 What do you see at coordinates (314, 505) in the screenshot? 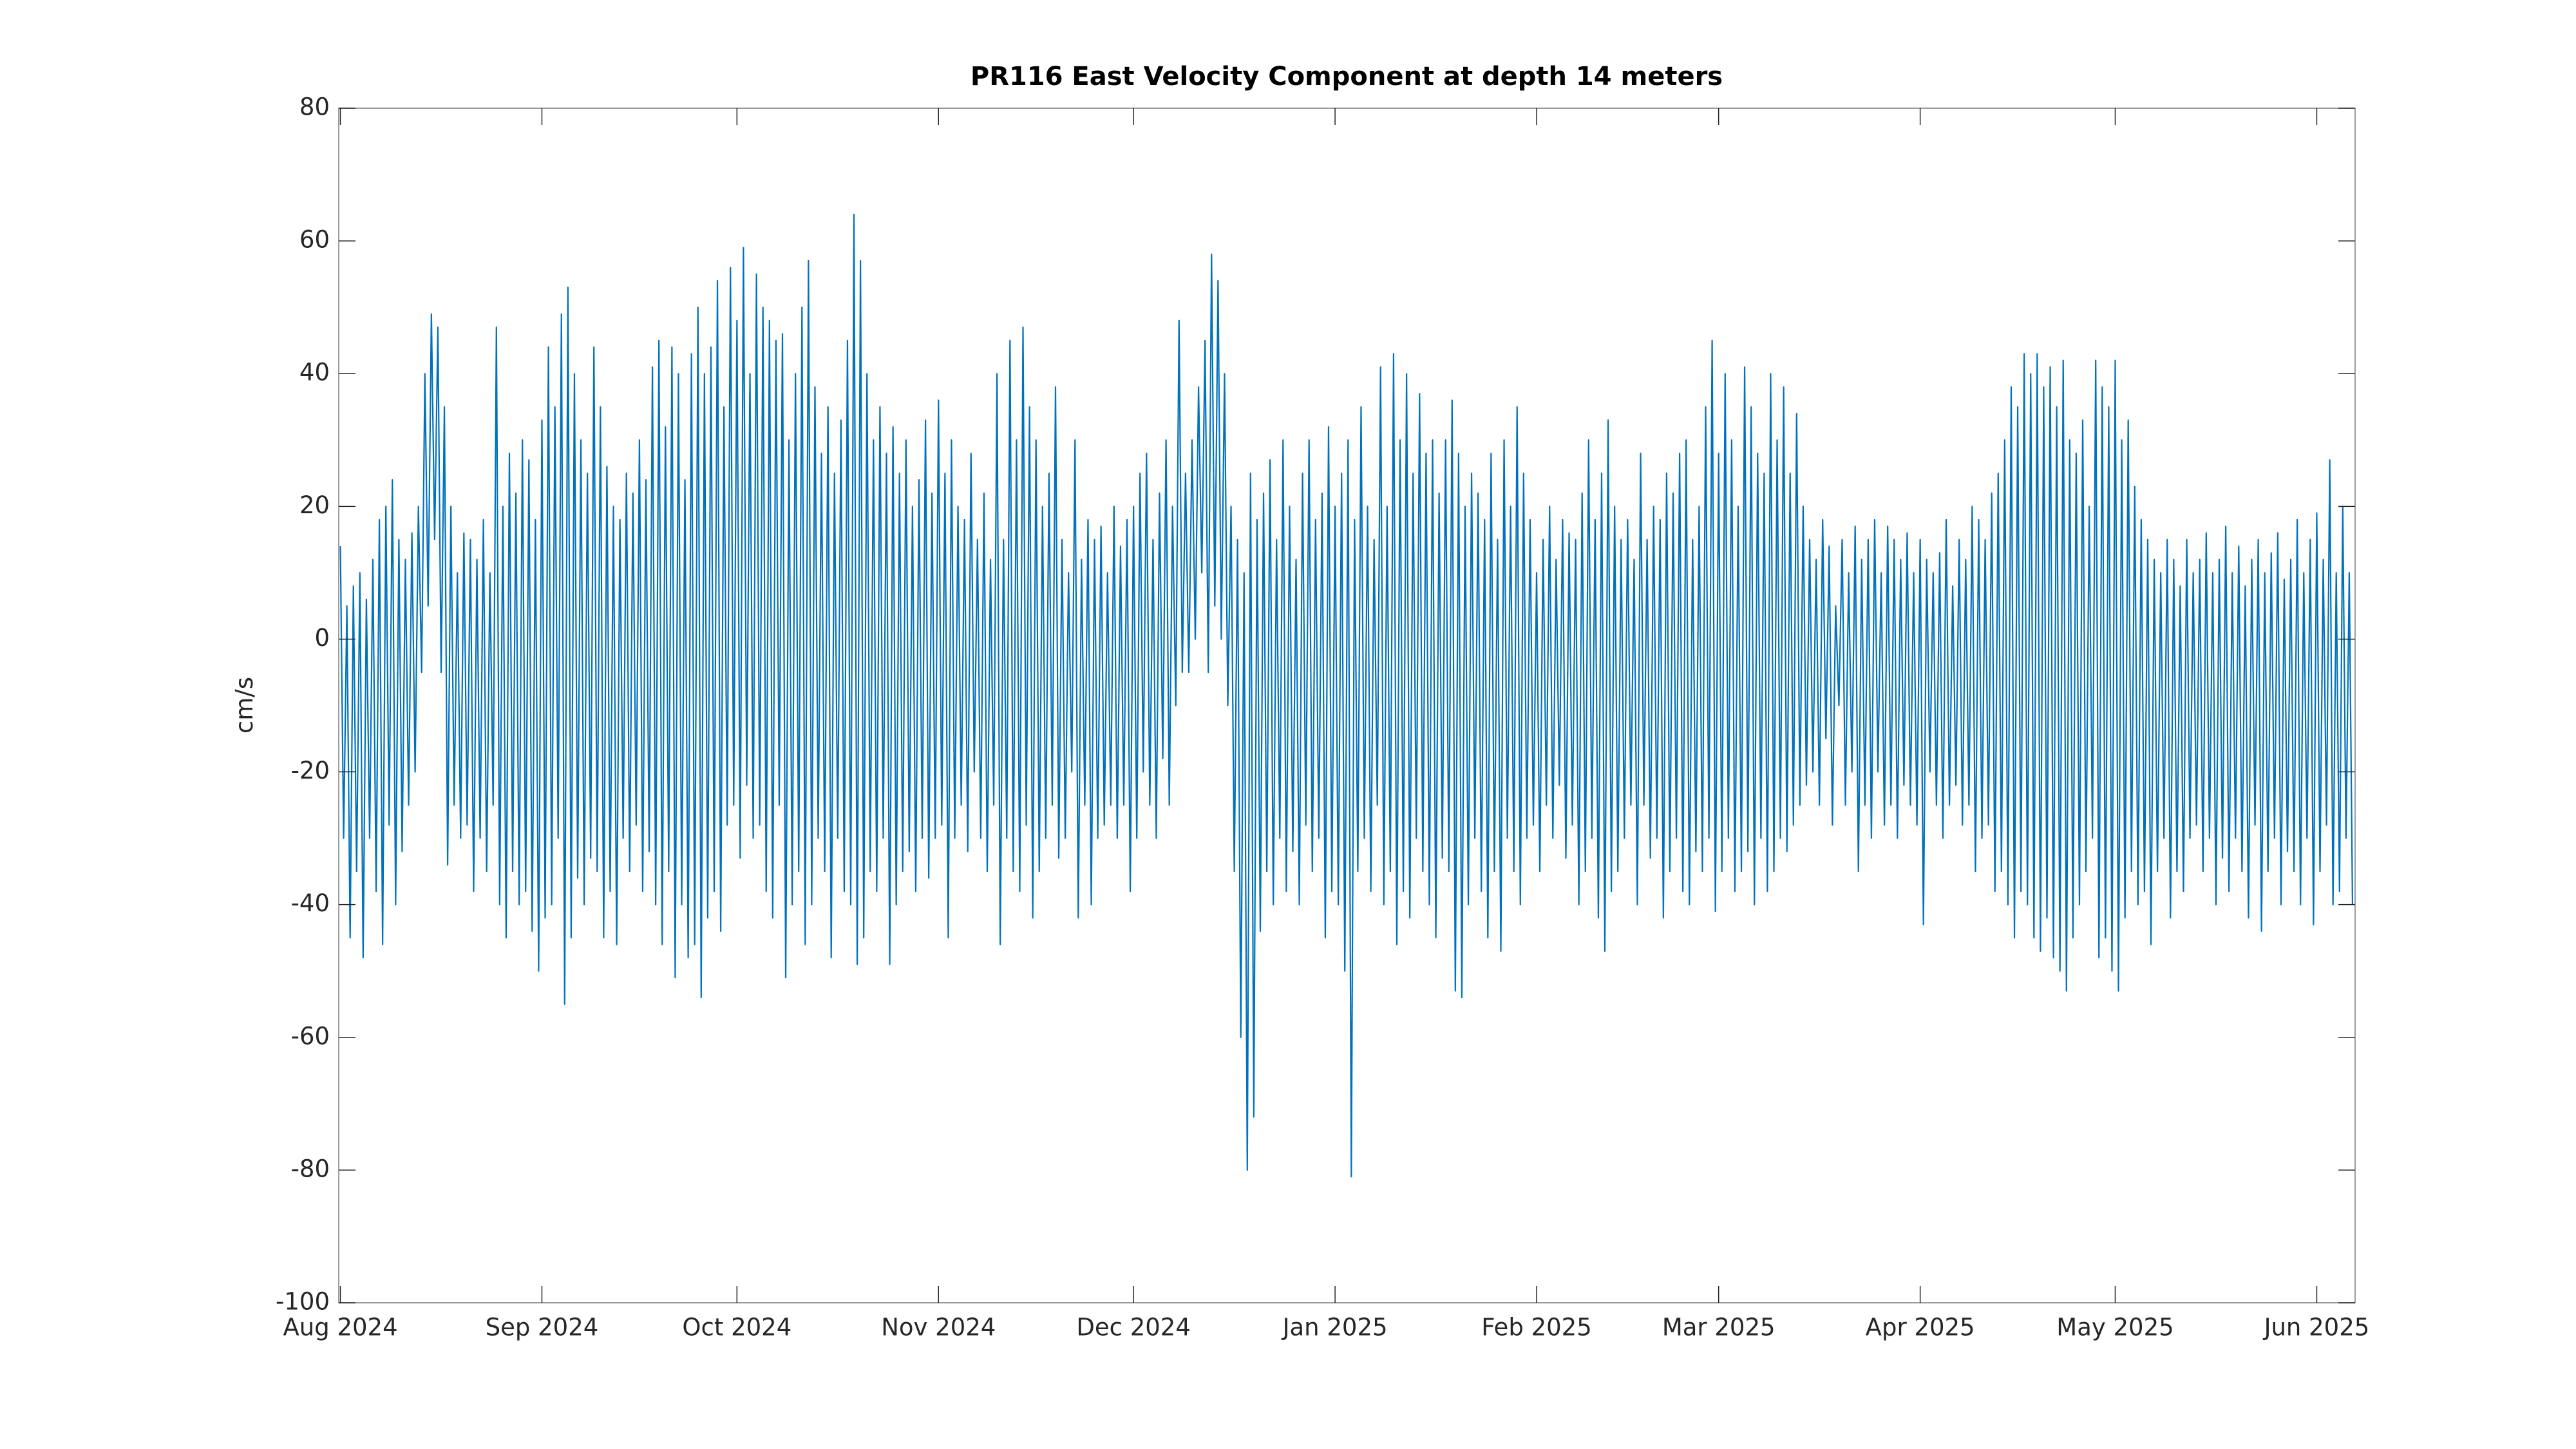
I see `y-tick-label: 20` at bounding box center [314, 505].